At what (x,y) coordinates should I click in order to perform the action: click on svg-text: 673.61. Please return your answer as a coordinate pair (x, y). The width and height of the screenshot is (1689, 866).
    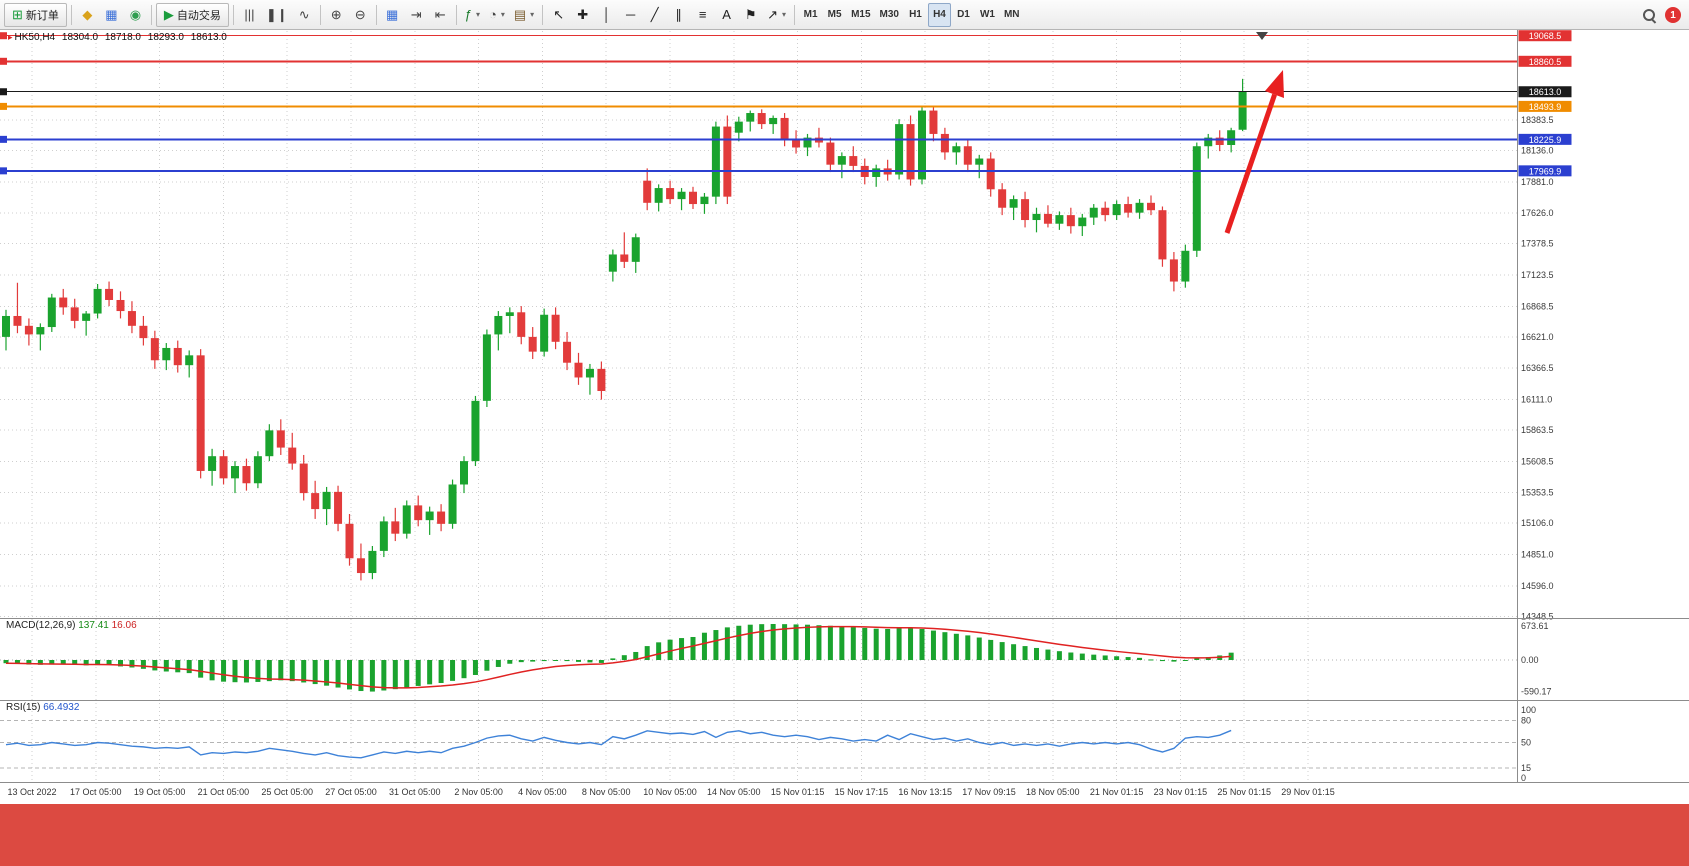
    Looking at the image, I should click on (1535, 626).